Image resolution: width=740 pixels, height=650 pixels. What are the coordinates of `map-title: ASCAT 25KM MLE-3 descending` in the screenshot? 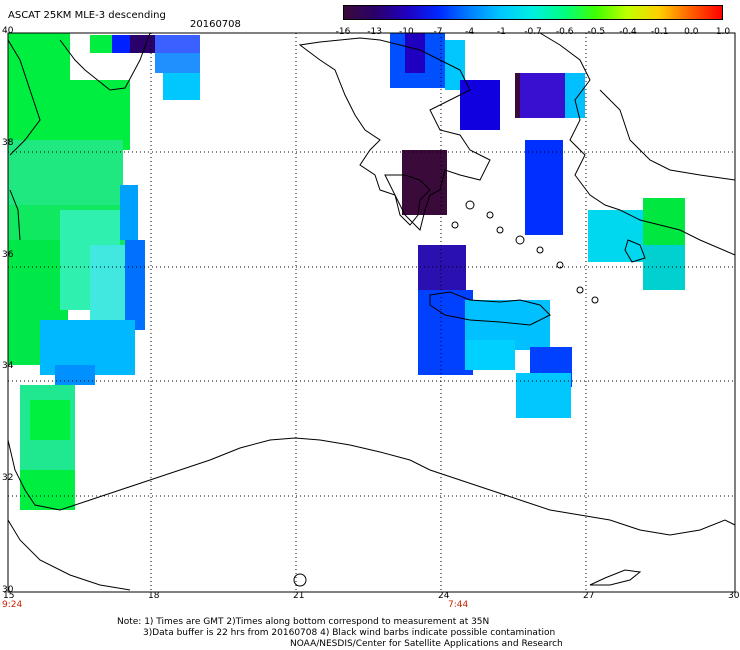 It's located at (87, 15).